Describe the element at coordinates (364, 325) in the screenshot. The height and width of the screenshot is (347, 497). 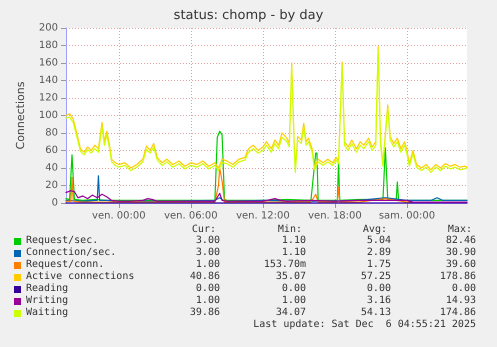
I see `text: Last update: Sat Dec 6 04:55:21 2025` at that location.